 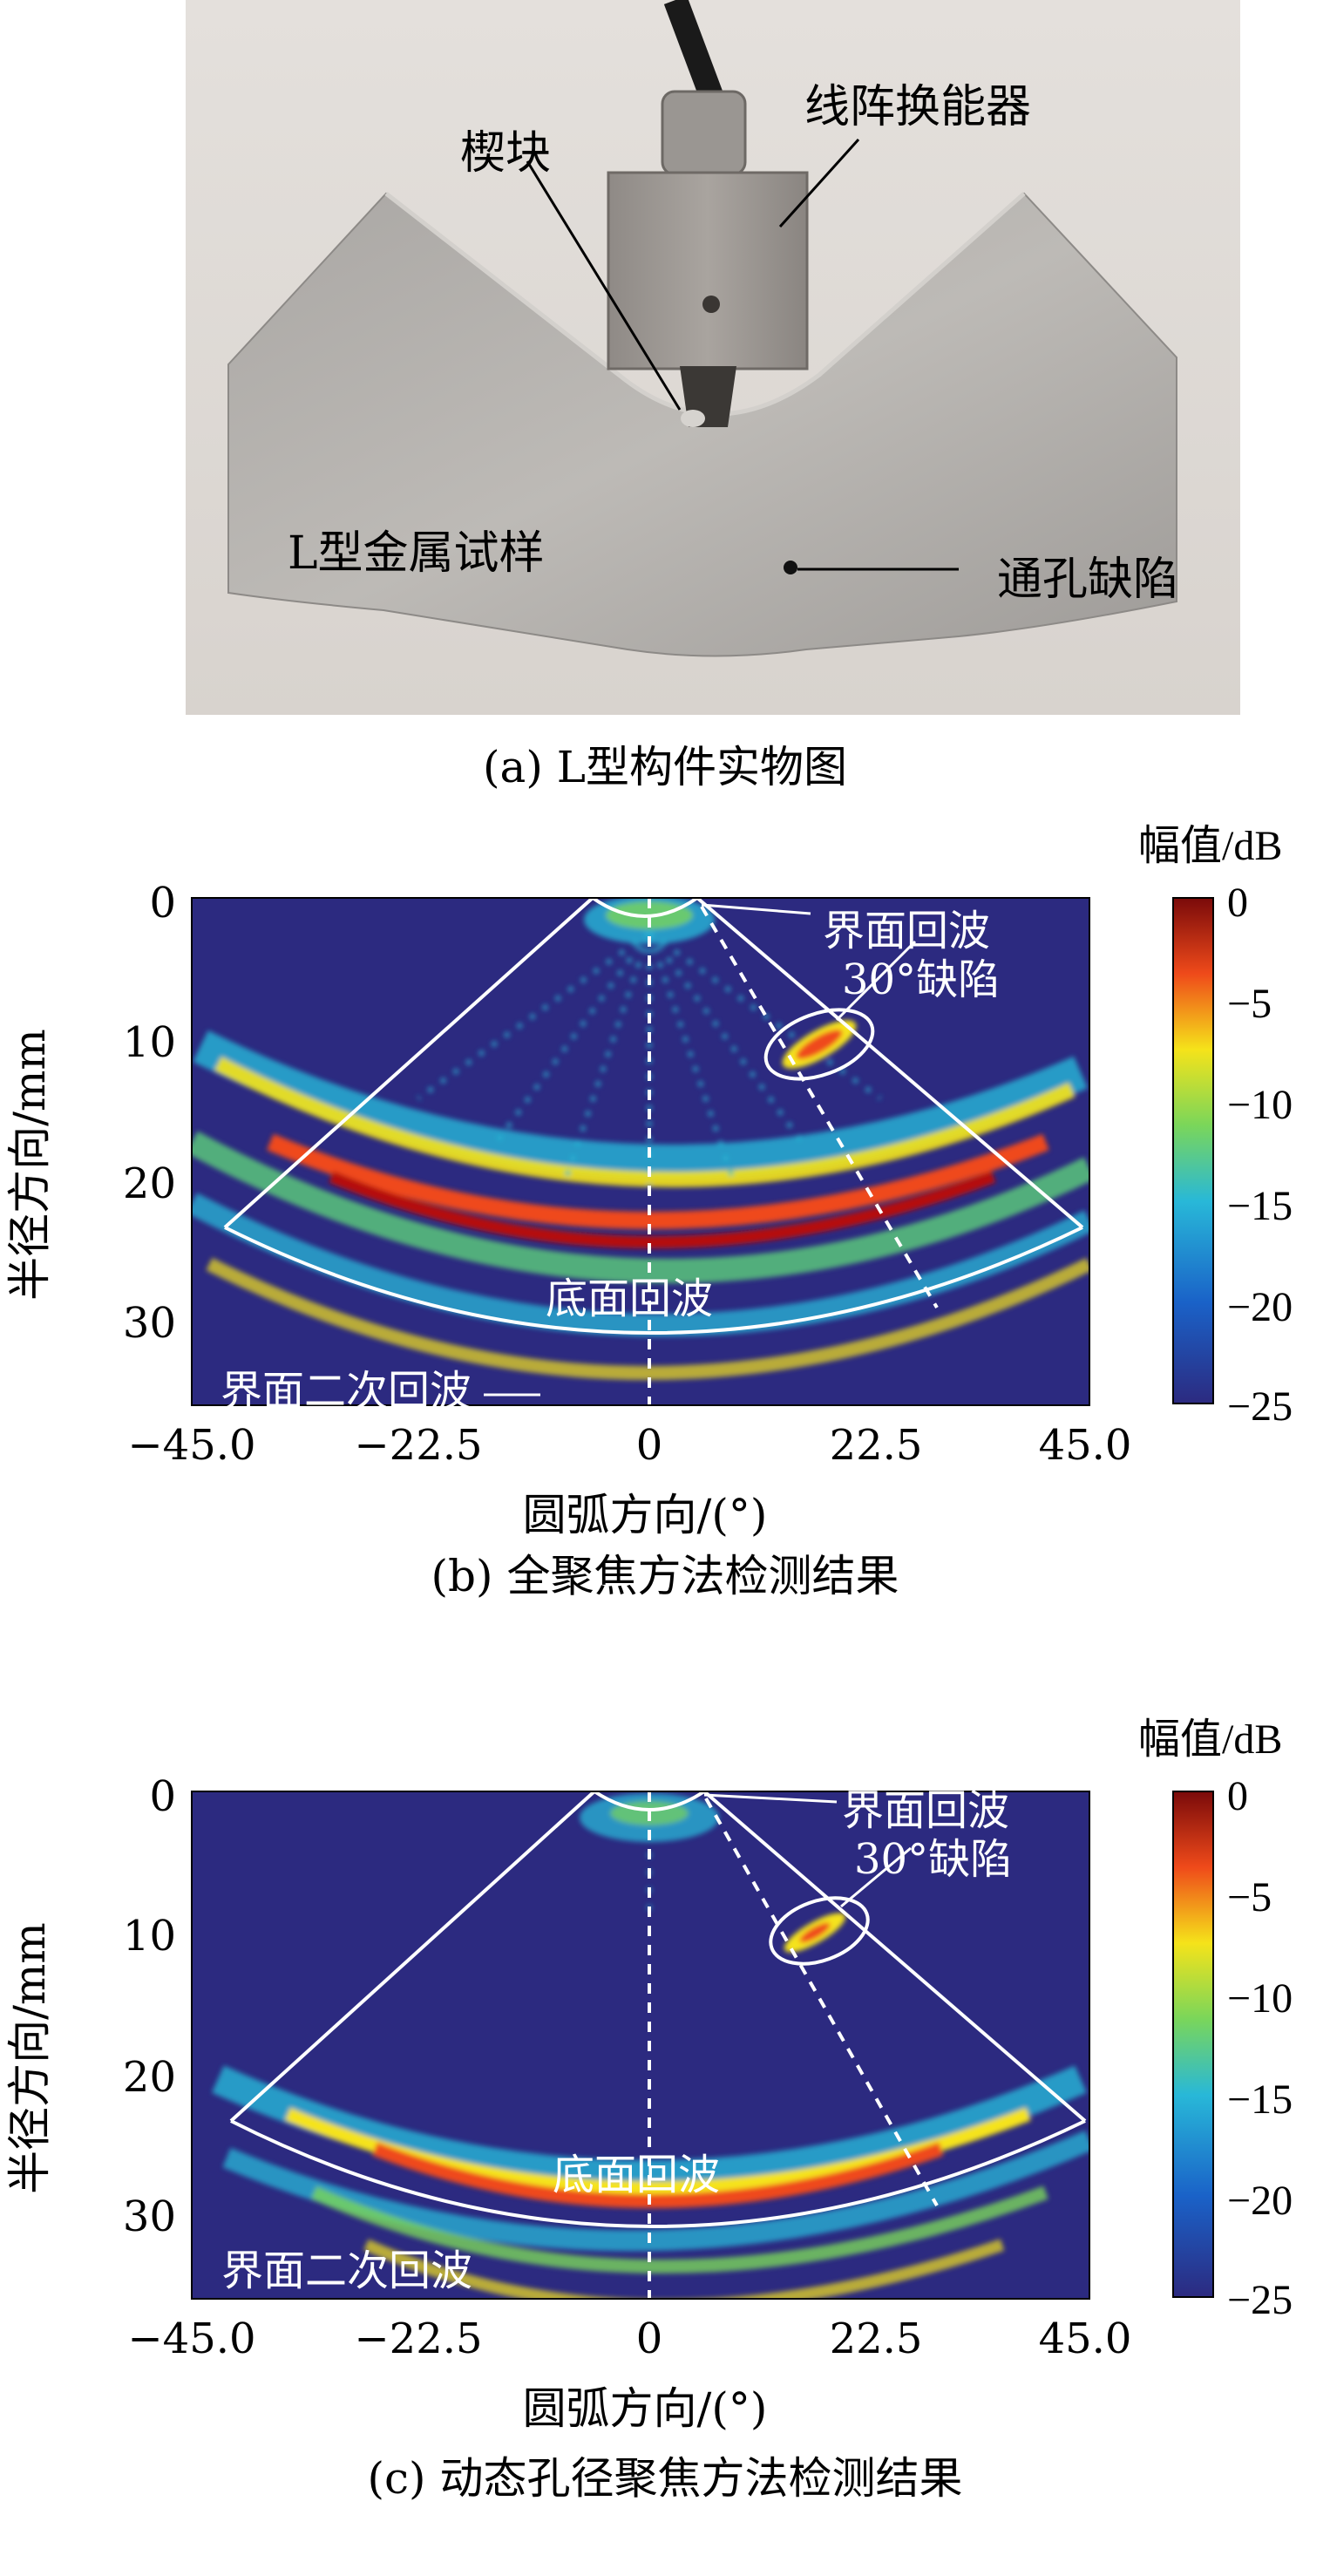 What do you see at coordinates (711, 304) in the screenshot?
I see `transducer-screw` at bounding box center [711, 304].